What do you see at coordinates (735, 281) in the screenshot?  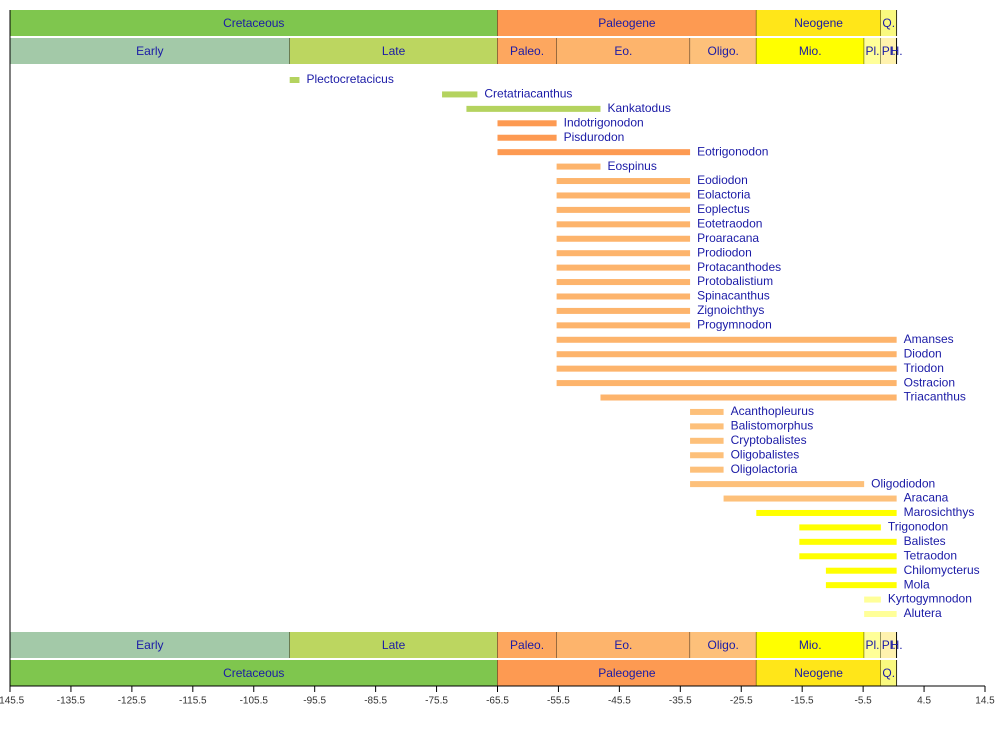 I see `taxon-label: Protobalistium` at bounding box center [735, 281].